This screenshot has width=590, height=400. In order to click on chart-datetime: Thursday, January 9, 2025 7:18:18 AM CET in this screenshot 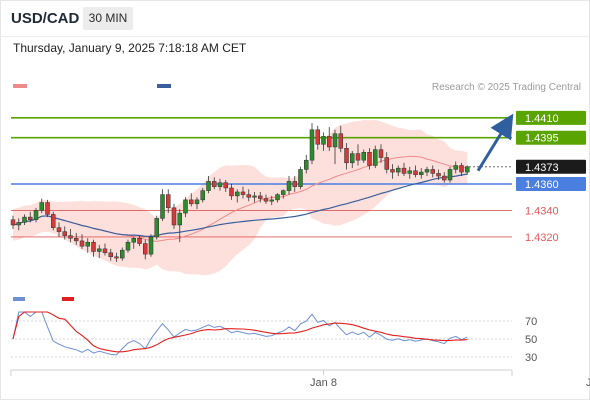, I will do `click(130, 48)`.